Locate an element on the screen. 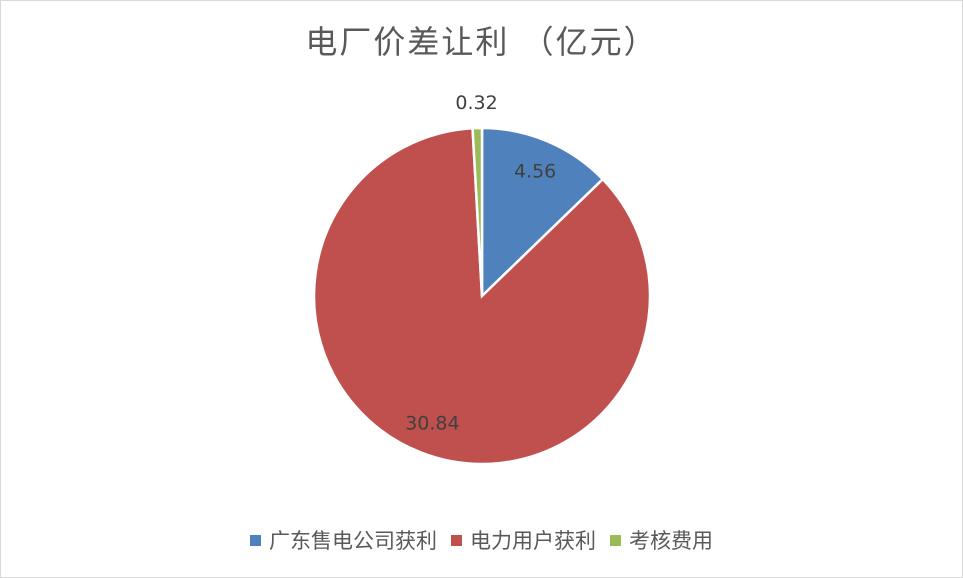 This screenshot has height=578, width=963. legend-item: 考核费用 is located at coordinates (661, 540).